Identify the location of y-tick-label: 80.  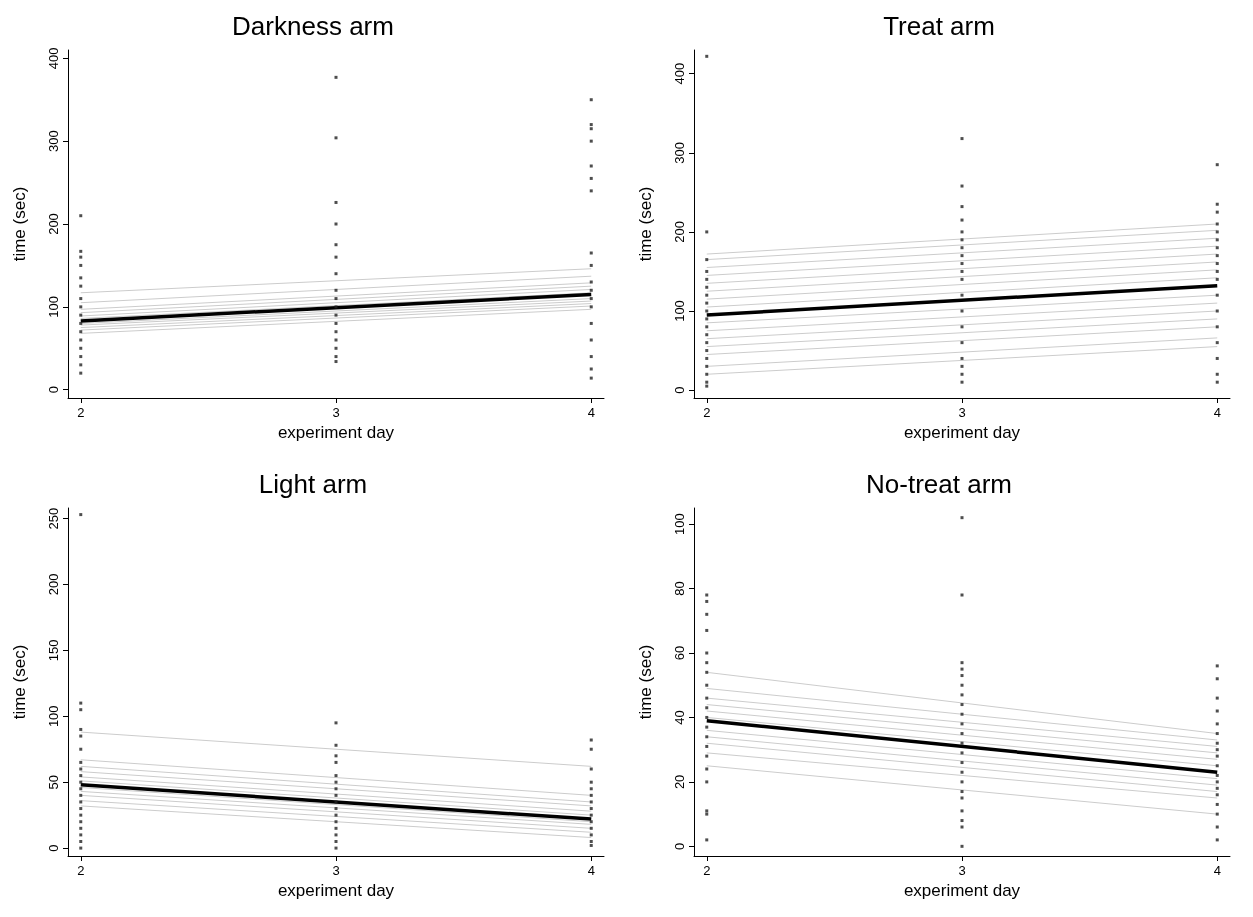
(679, 588).